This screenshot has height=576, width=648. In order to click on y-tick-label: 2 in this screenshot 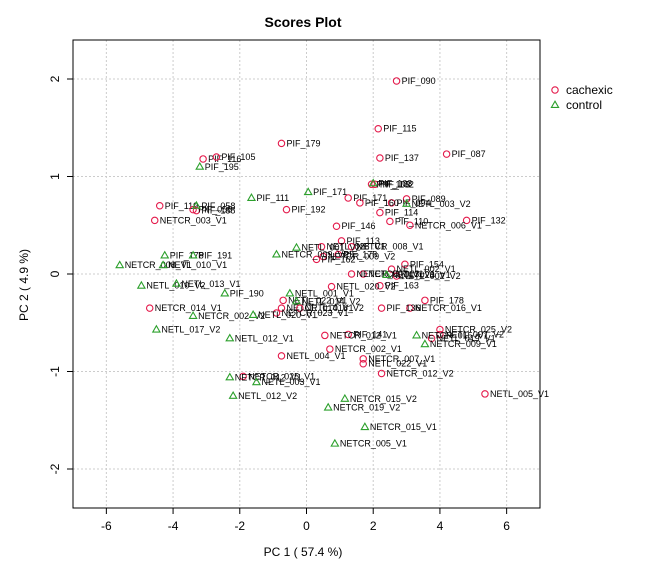, I will do `click(55, 78)`.